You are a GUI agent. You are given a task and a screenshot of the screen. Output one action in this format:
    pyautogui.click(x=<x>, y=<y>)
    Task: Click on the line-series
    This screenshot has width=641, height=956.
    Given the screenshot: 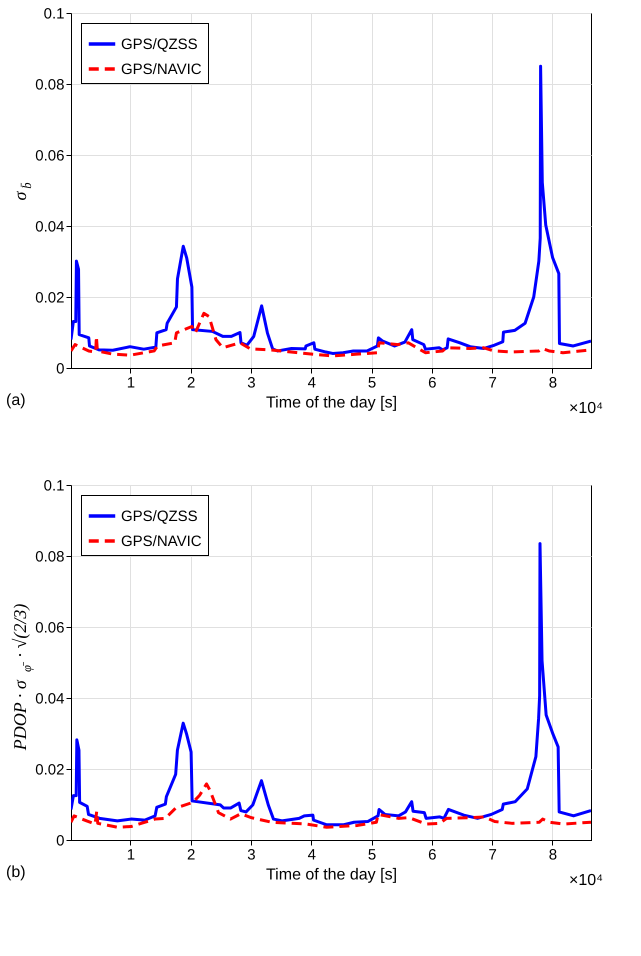 What is the action you would take?
    pyautogui.click(x=331, y=805)
    